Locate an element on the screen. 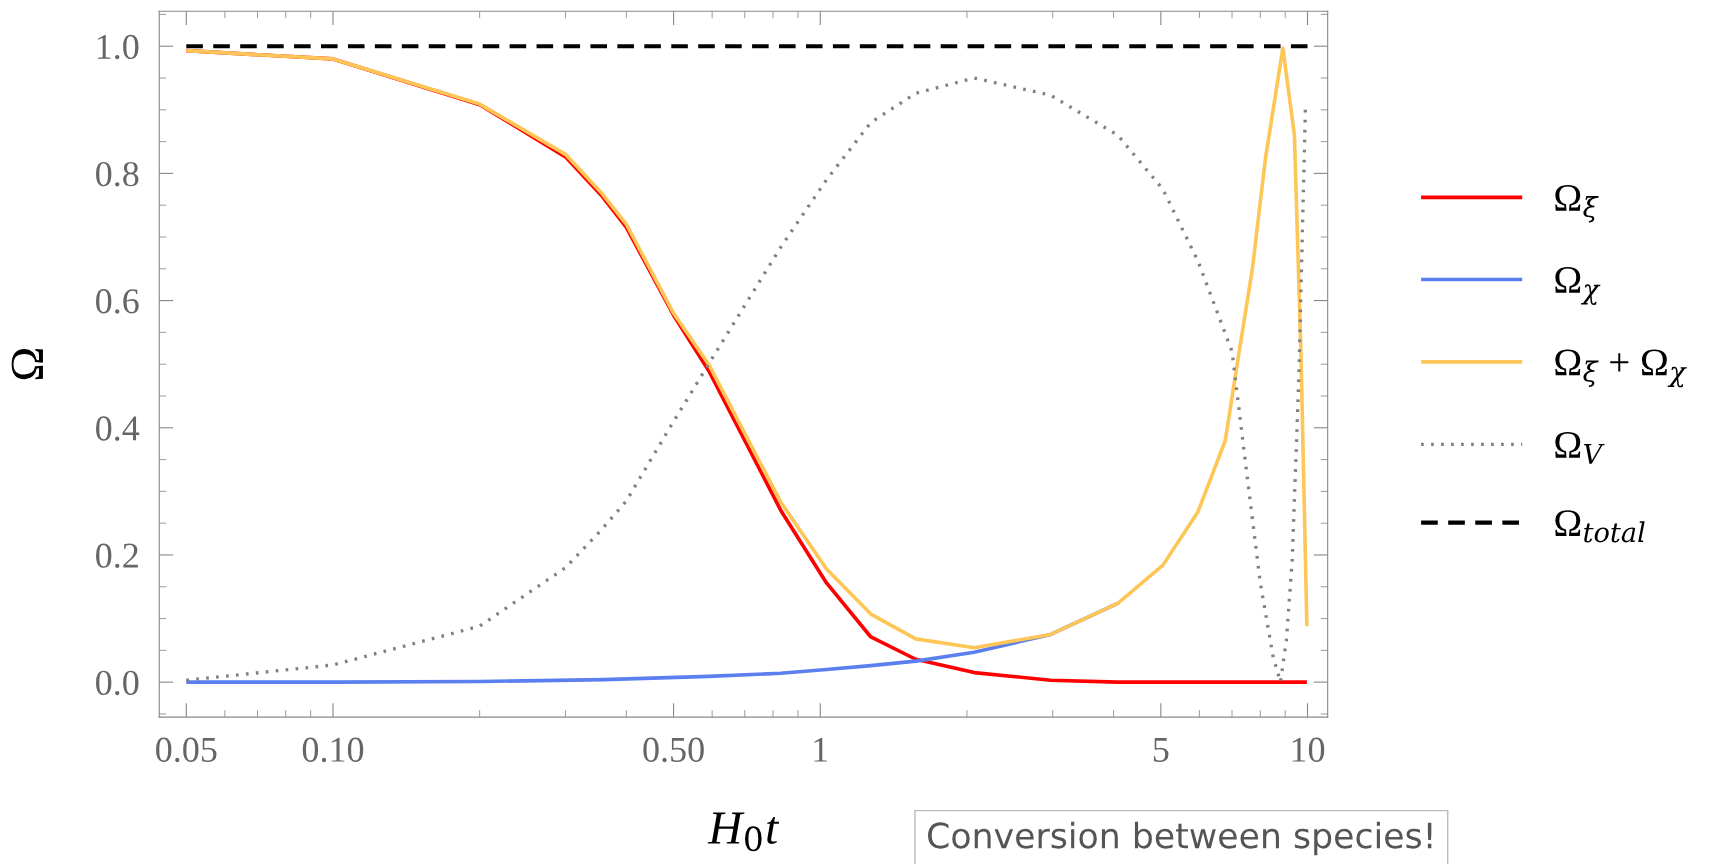  y-tick-label: 1.0 is located at coordinates (118, 47).